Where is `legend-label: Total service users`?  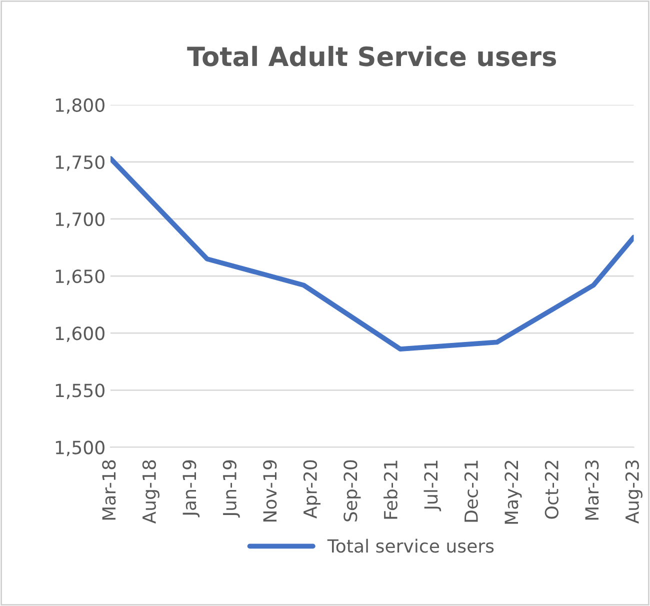
legend-label: Total service users is located at coordinates (410, 545).